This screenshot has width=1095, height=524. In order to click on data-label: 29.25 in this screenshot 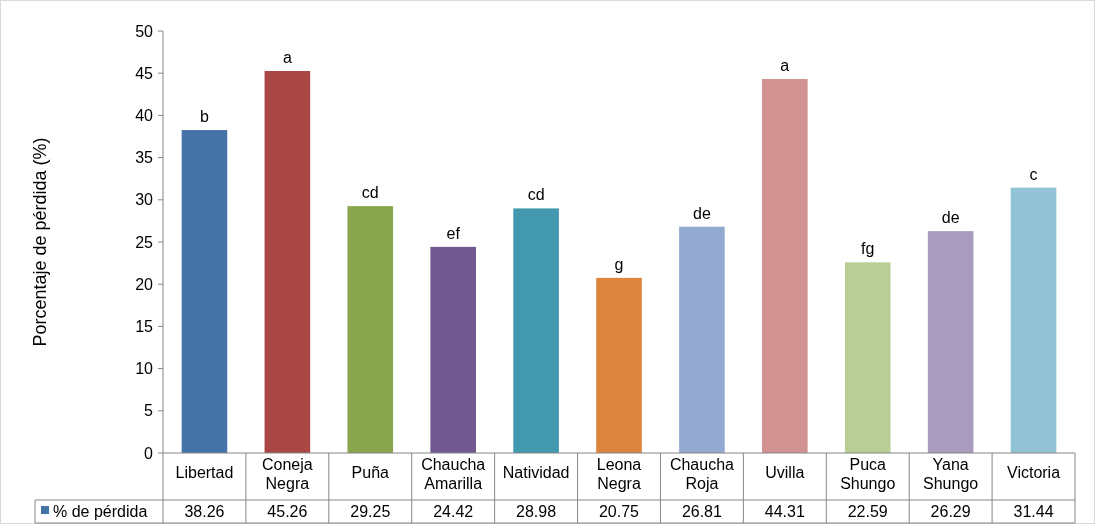, I will do `click(370, 511)`.